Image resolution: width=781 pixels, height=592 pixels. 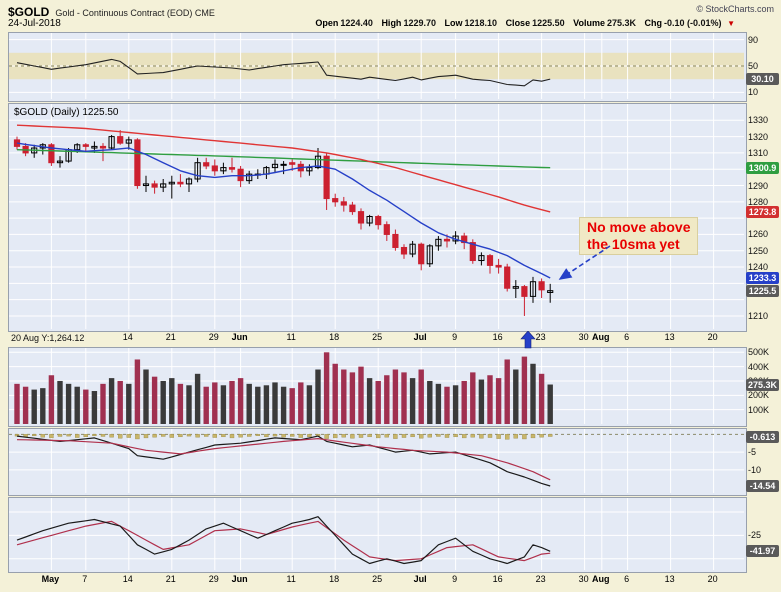 I want to click on axis-label: 1240, so click(x=758, y=267).